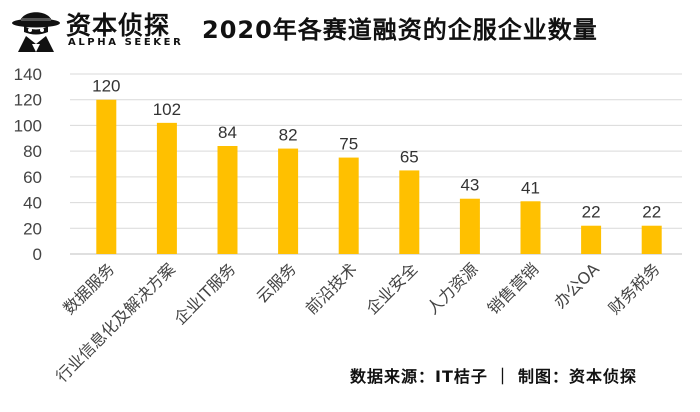 The image size is (700, 412). Describe the element at coordinates (32, 151) in the screenshot. I see `y-tick-label: 80` at that location.